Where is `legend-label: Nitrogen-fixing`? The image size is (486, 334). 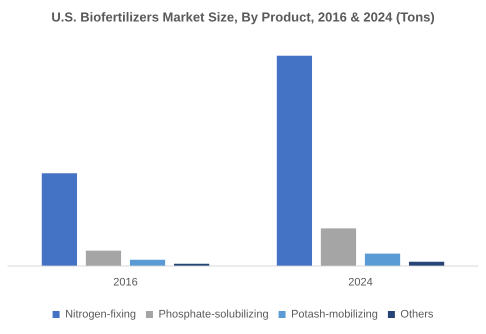 legend-label: Nitrogen-fixing is located at coordinates (100, 314).